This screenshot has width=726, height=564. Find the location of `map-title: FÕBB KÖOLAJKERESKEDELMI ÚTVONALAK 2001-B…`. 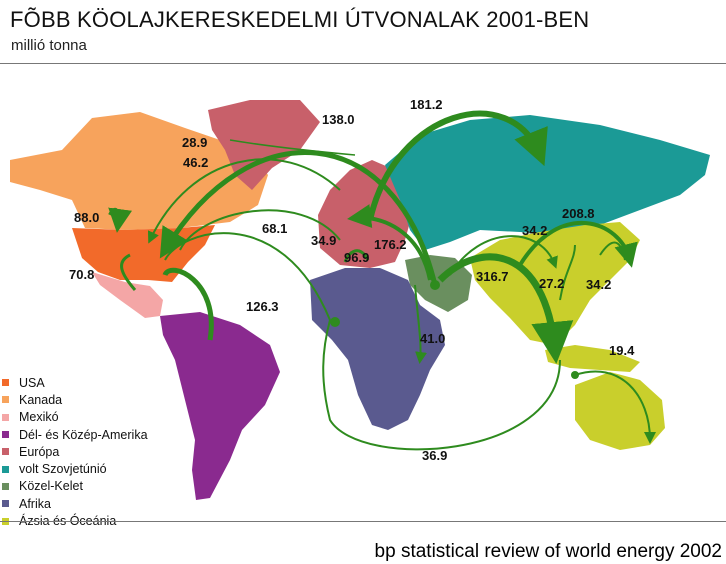

map-title: FÕBB KÖOLAJKERESKEDELMI ÚTVONALAK 2001-B… is located at coordinates (300, 19).